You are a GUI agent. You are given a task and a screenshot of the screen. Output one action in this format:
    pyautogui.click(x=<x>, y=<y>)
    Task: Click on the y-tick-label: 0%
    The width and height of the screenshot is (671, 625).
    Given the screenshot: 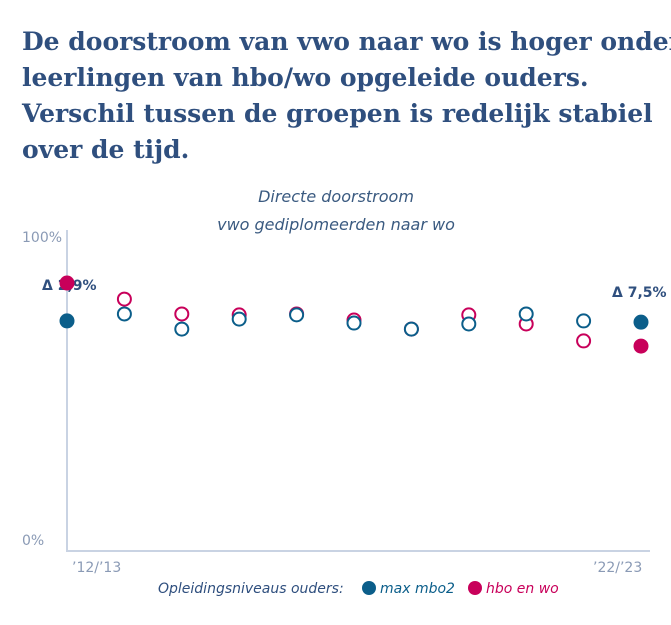 What is the action you would take?
    pyautogui.click(x=33, y=541)
    